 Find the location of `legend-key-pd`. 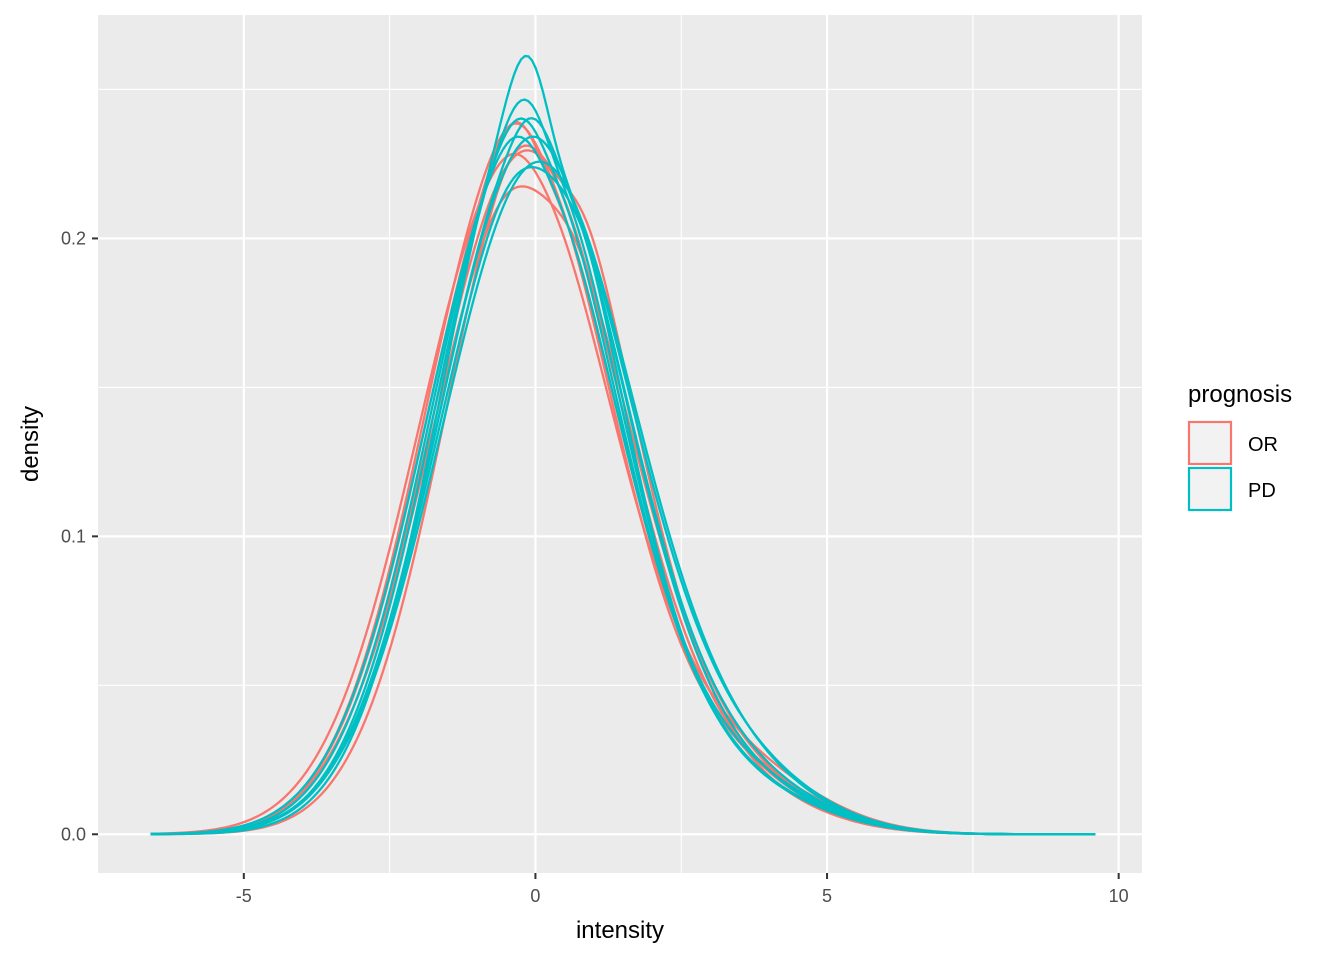

legend-key-pd is located at coordinates (1210, 489).